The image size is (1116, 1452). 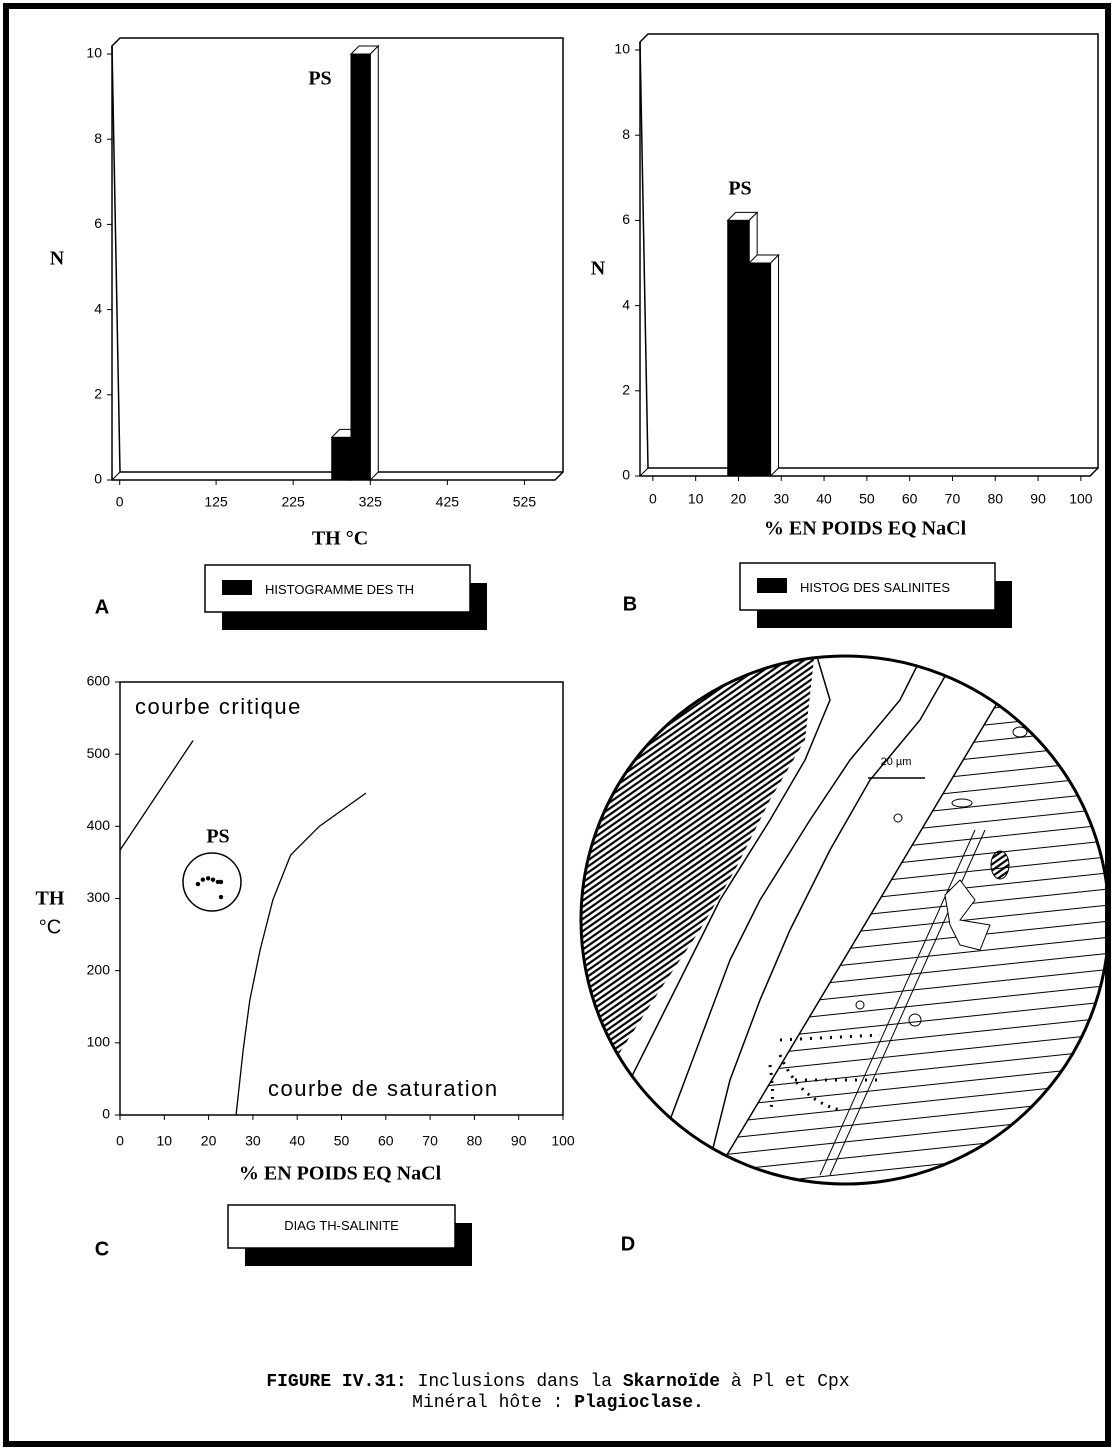 What do you see at coordinates (99, 753) in the screenshot?
I see `y-tick-label: 500` at bounding box center [99, 753].